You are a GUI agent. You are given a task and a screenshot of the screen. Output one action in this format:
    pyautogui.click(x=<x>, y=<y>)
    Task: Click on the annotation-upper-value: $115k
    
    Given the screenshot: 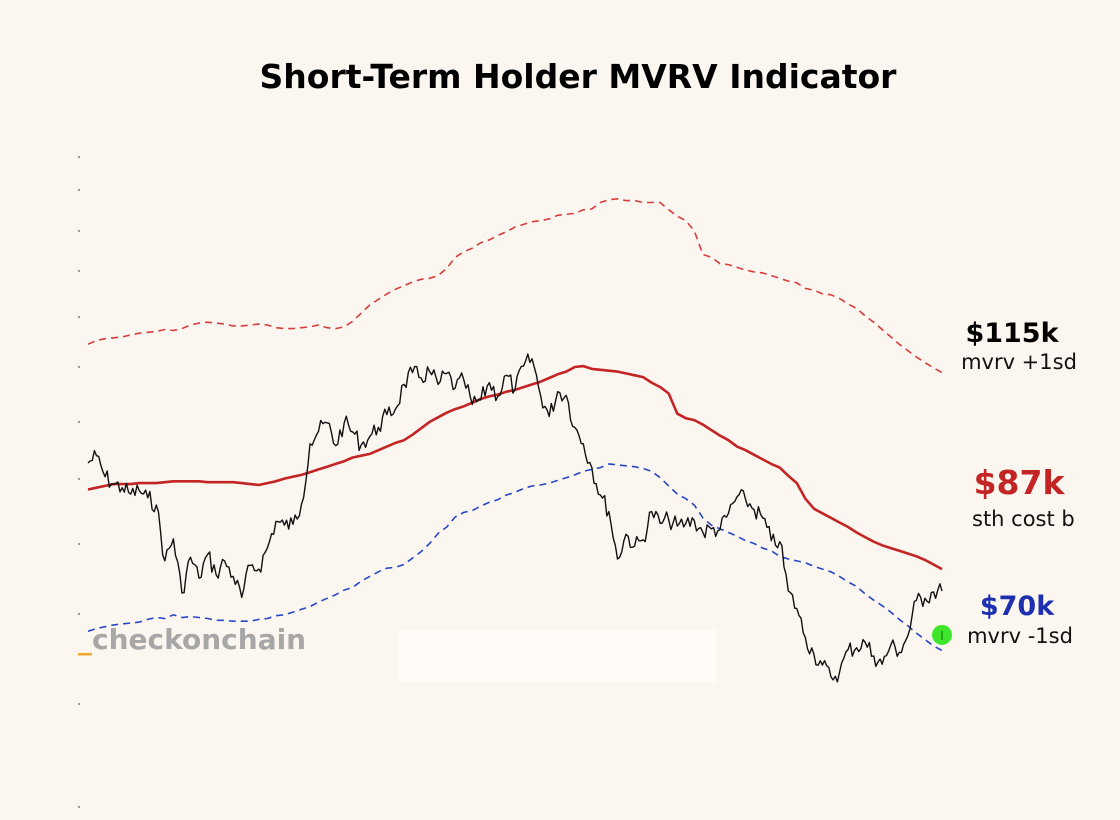 What is the action you would take?
    pyautogui.click(x=1012, y=333)
    